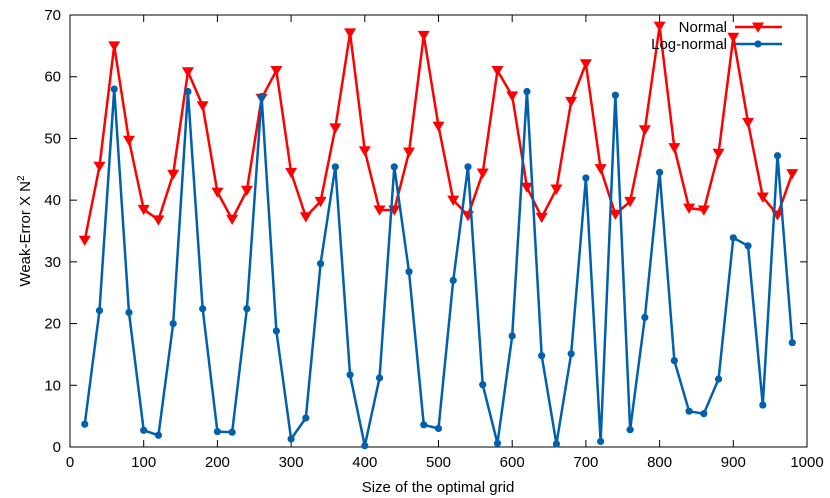  What do you see at coordinates (57, 447) in the screenshot?
I see `y-tick-label: 0` at bounding box center [57, 447].